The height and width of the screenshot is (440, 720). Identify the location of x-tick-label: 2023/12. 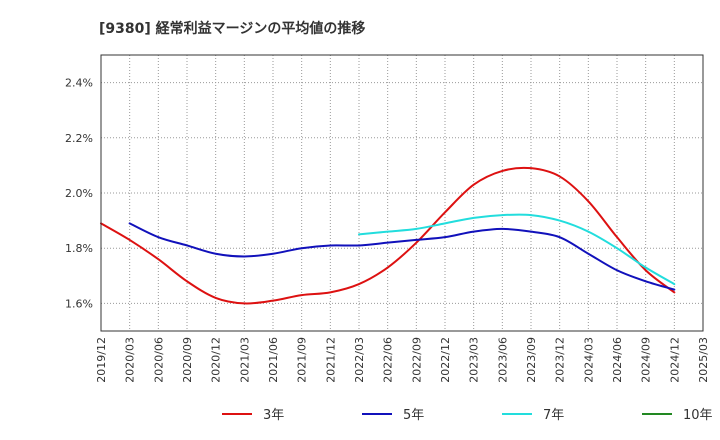
(560, 360).